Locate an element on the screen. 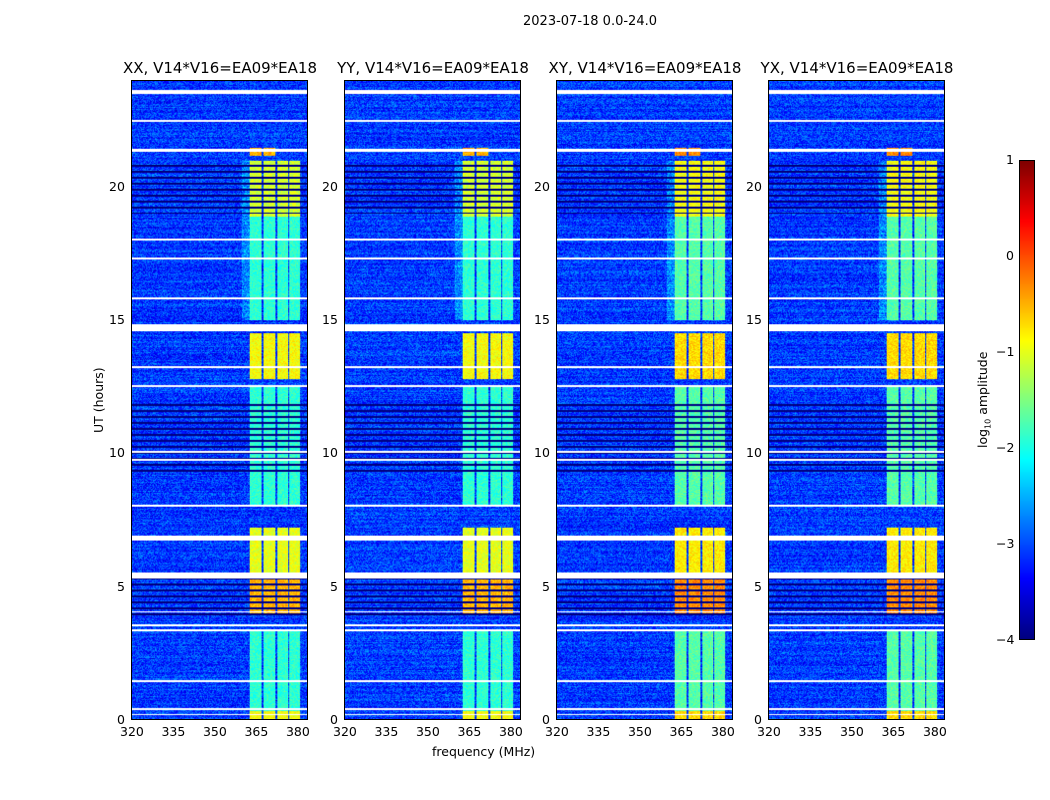  panel-title: XY, V14*V16=EA09*EA18 is located at coordinates (645, 68).